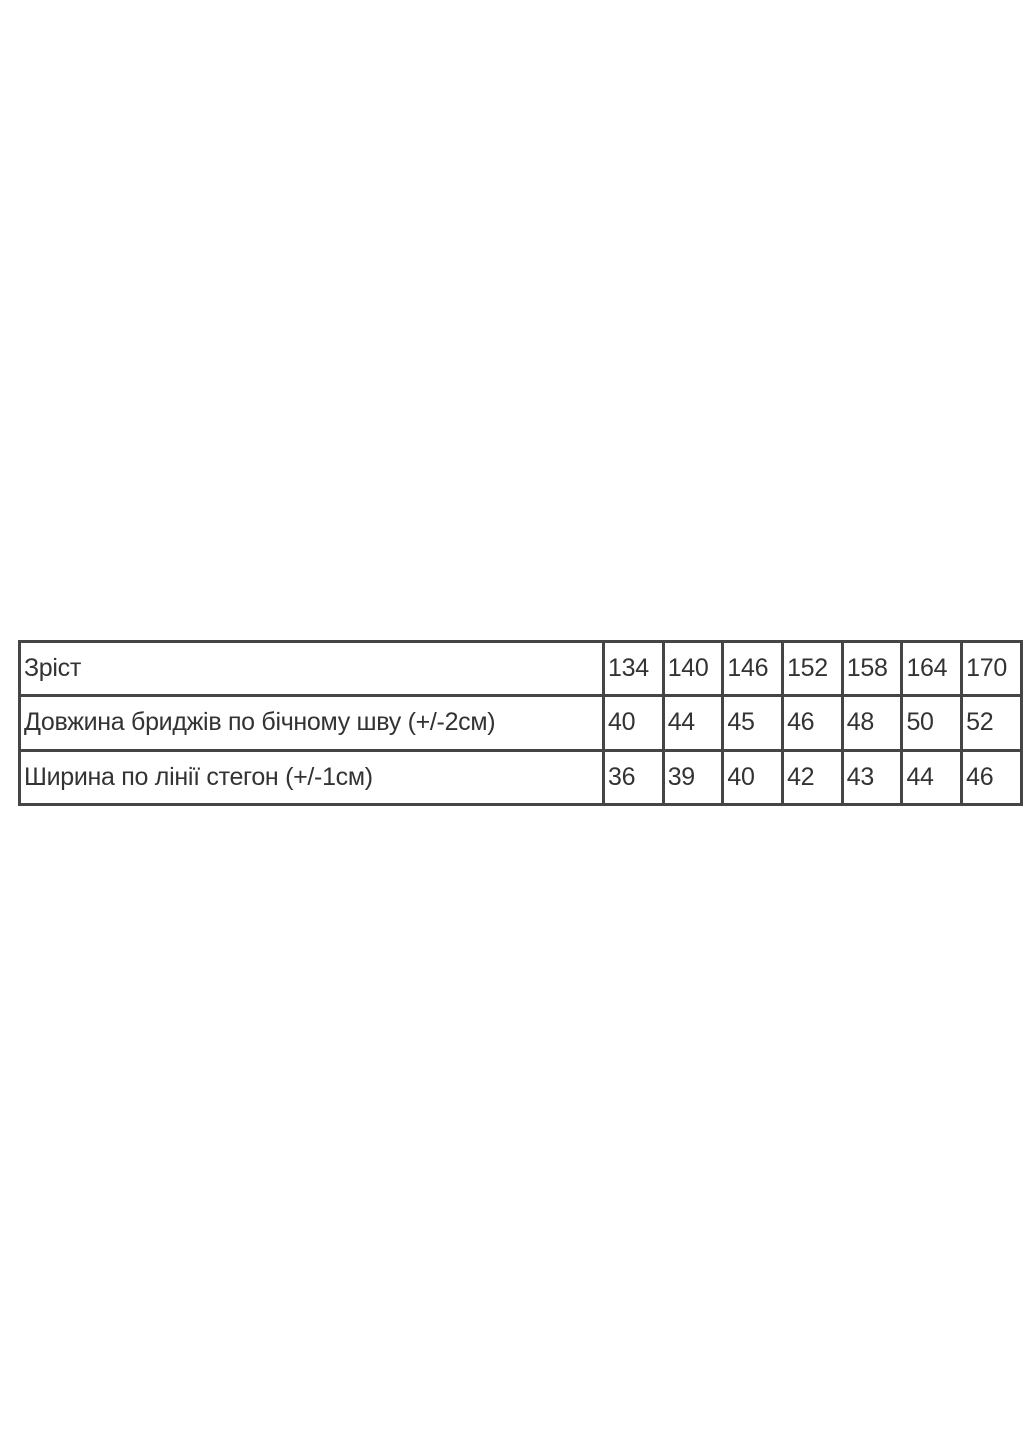 The image size is (1035, 1440). What do you see at coordinates (872, 723) in the screenshot?
I see `value-cell: 48` at bounding box center [872, 723].